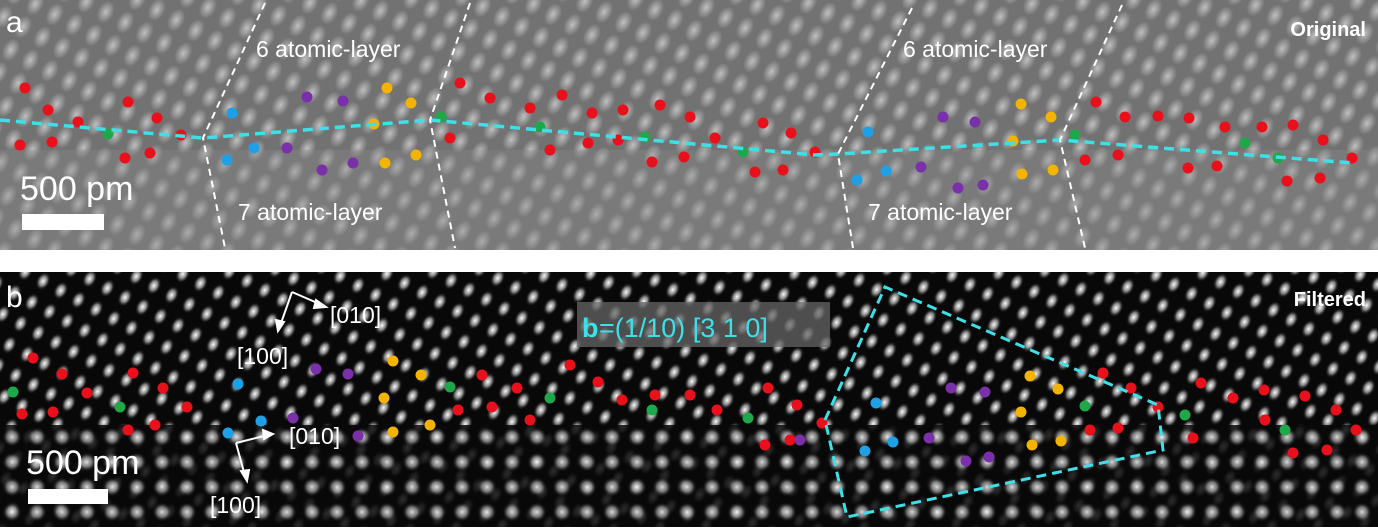 This screenshot has height=532, width=1378. I want to click on dislocation-outline, so click(994, 402).